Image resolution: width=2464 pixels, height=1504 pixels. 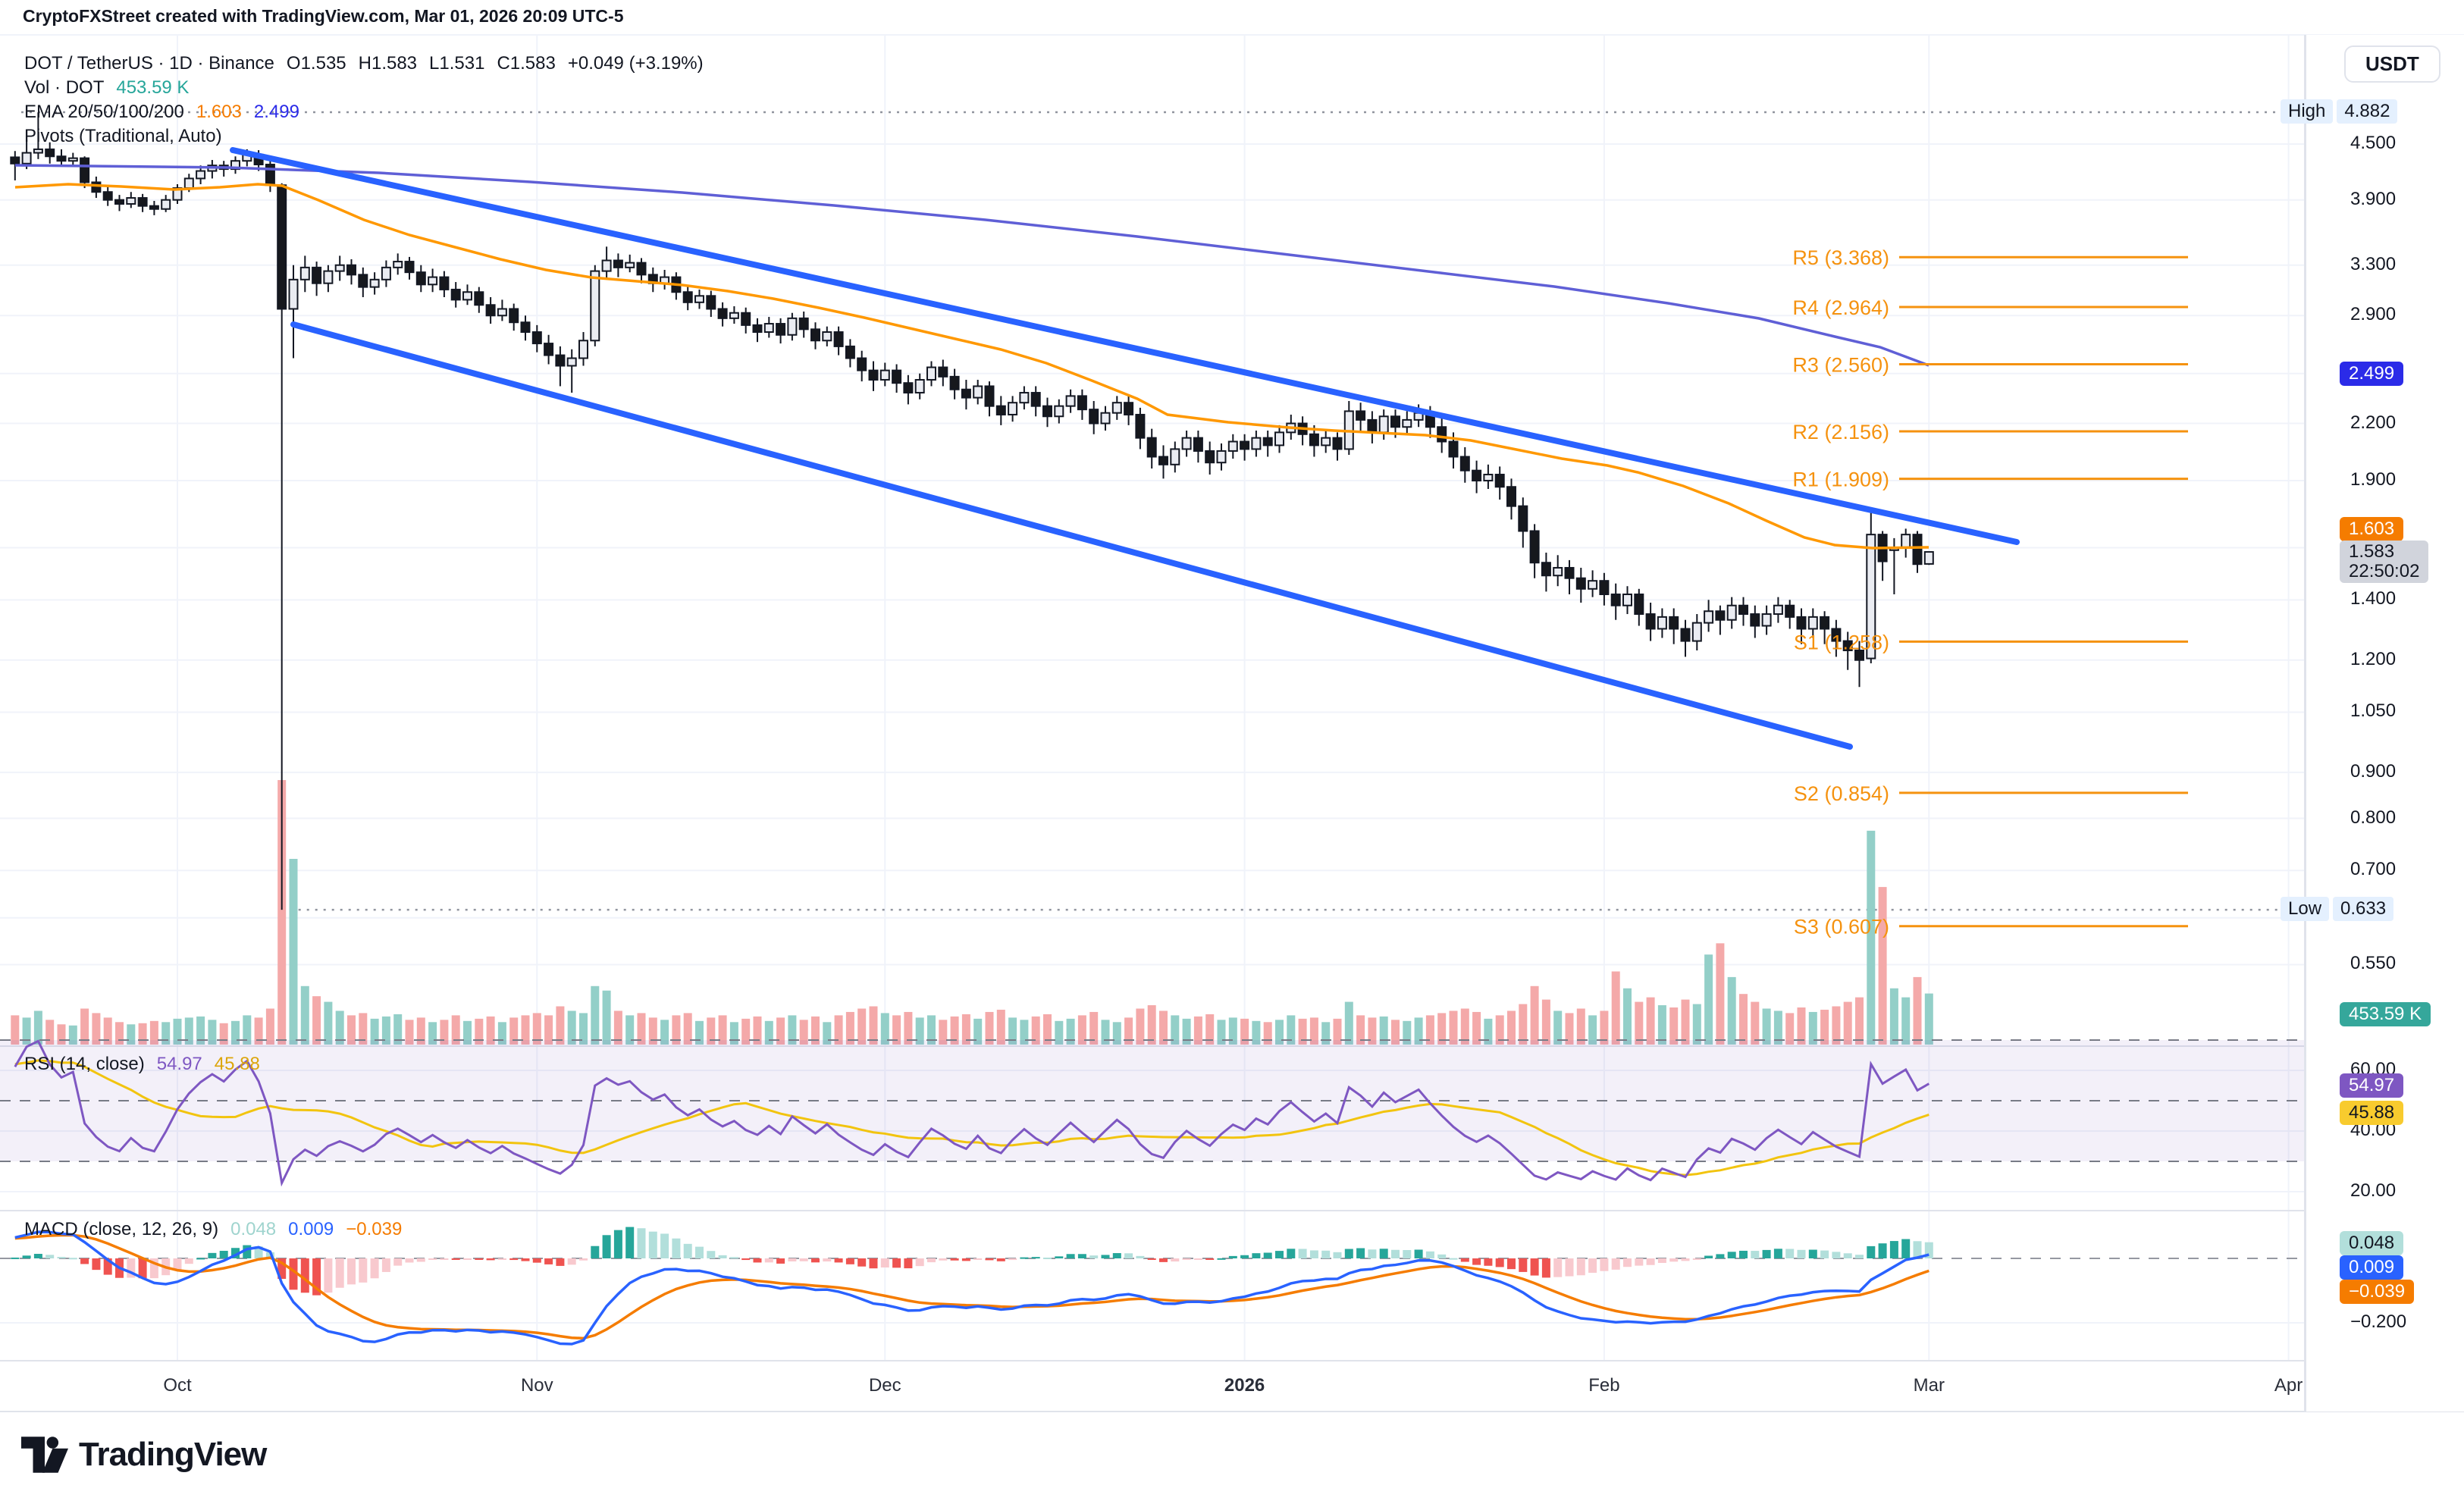 What do you see at coordinates (2377, 1291) in the screenshot?
I see `macd-signal-badge: −0.039` at bounding box center [2377, 1291].